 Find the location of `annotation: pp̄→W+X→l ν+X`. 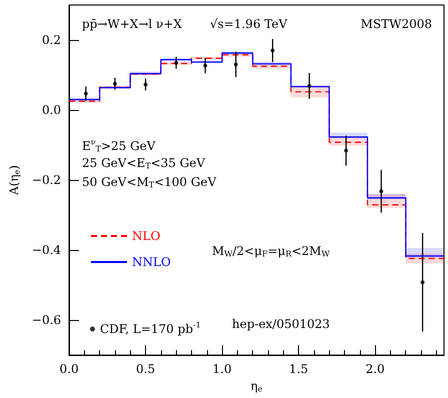

annotation: pp̄→W+X→l ν+X is located at coordinates (132, 24).